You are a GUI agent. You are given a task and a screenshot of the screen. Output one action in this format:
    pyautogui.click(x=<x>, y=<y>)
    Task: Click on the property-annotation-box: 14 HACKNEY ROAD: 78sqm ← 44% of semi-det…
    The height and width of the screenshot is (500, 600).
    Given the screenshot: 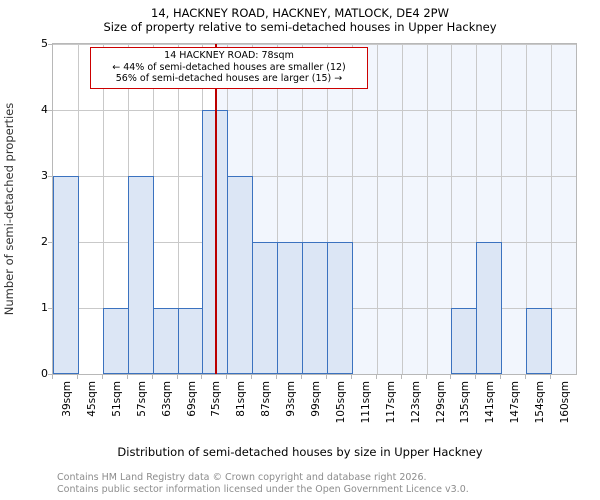 What is the action you would take?
    pyautogui.click(x=229, y=68)
    